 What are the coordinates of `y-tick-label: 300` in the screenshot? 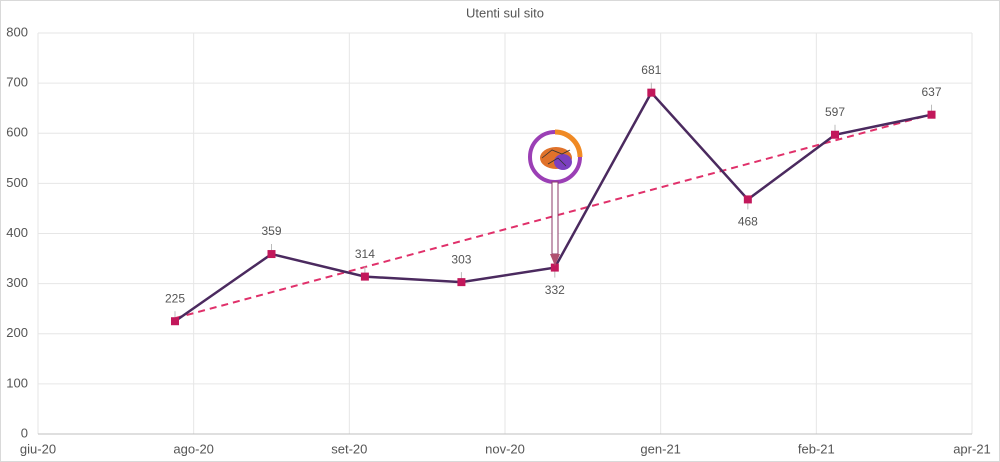 It's located at (17, 282).